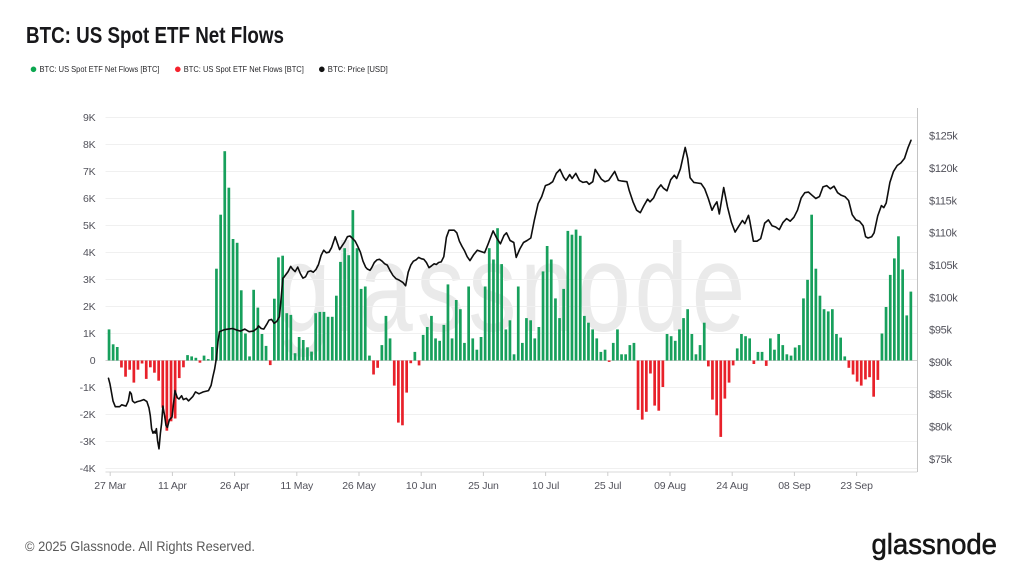 The height and width of the screenshot is (576, 1024). I want to click on svg-text: 1K, so click(89, 334).